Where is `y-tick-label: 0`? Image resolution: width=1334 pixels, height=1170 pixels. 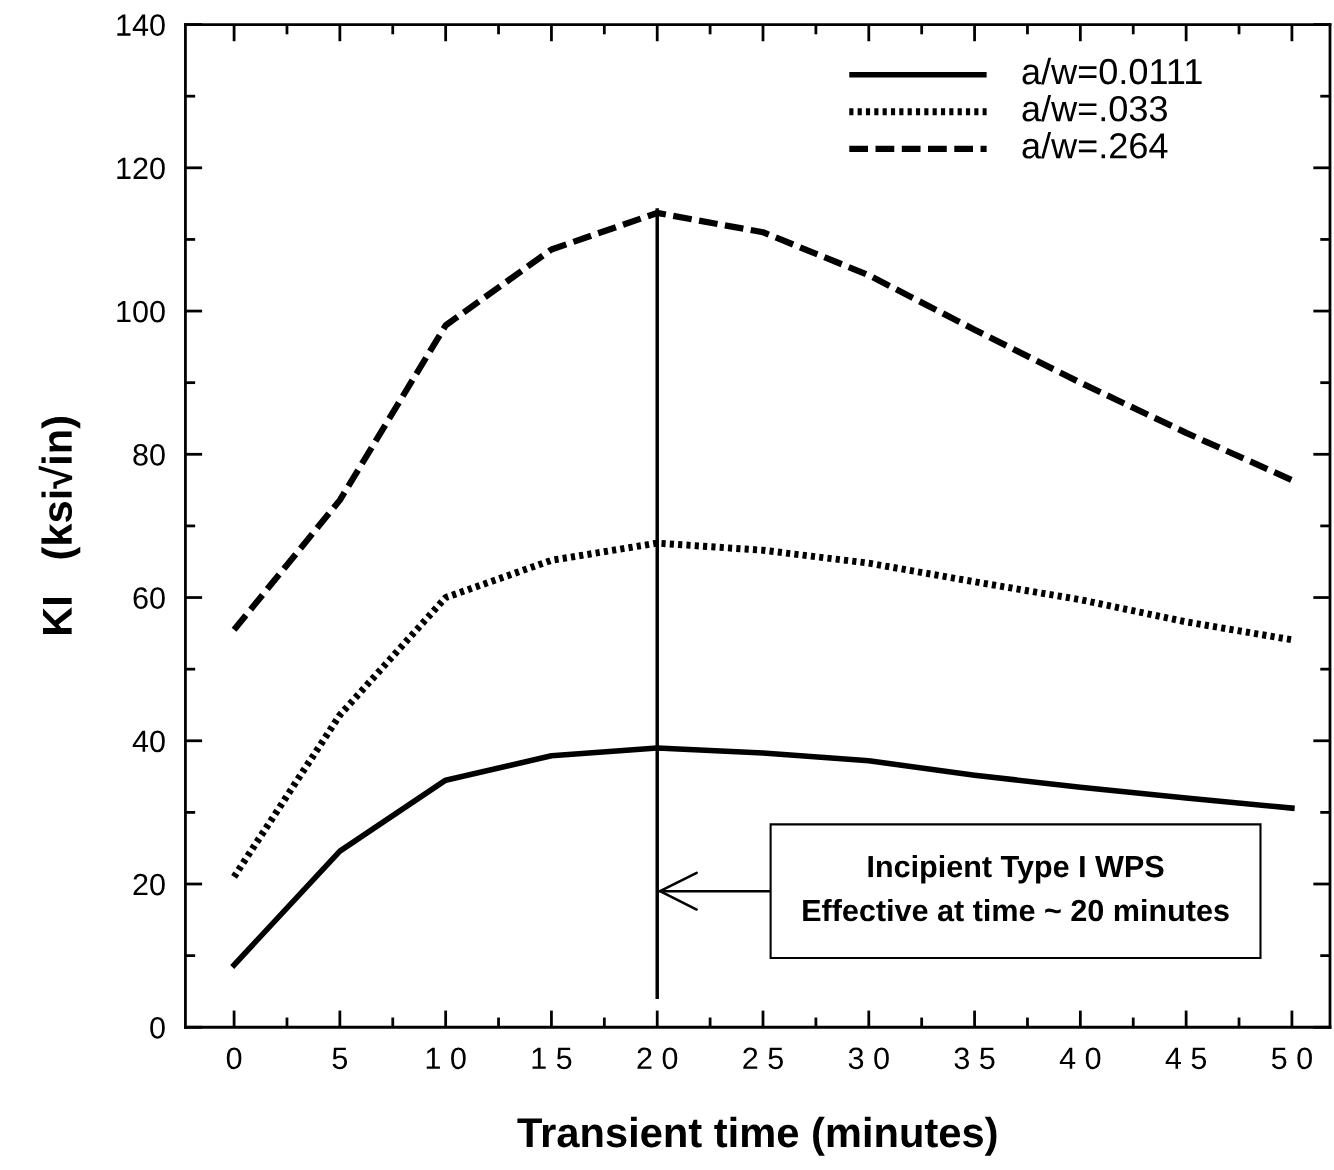 y-tick-label: 0 is located at coordinates (157, 1028).